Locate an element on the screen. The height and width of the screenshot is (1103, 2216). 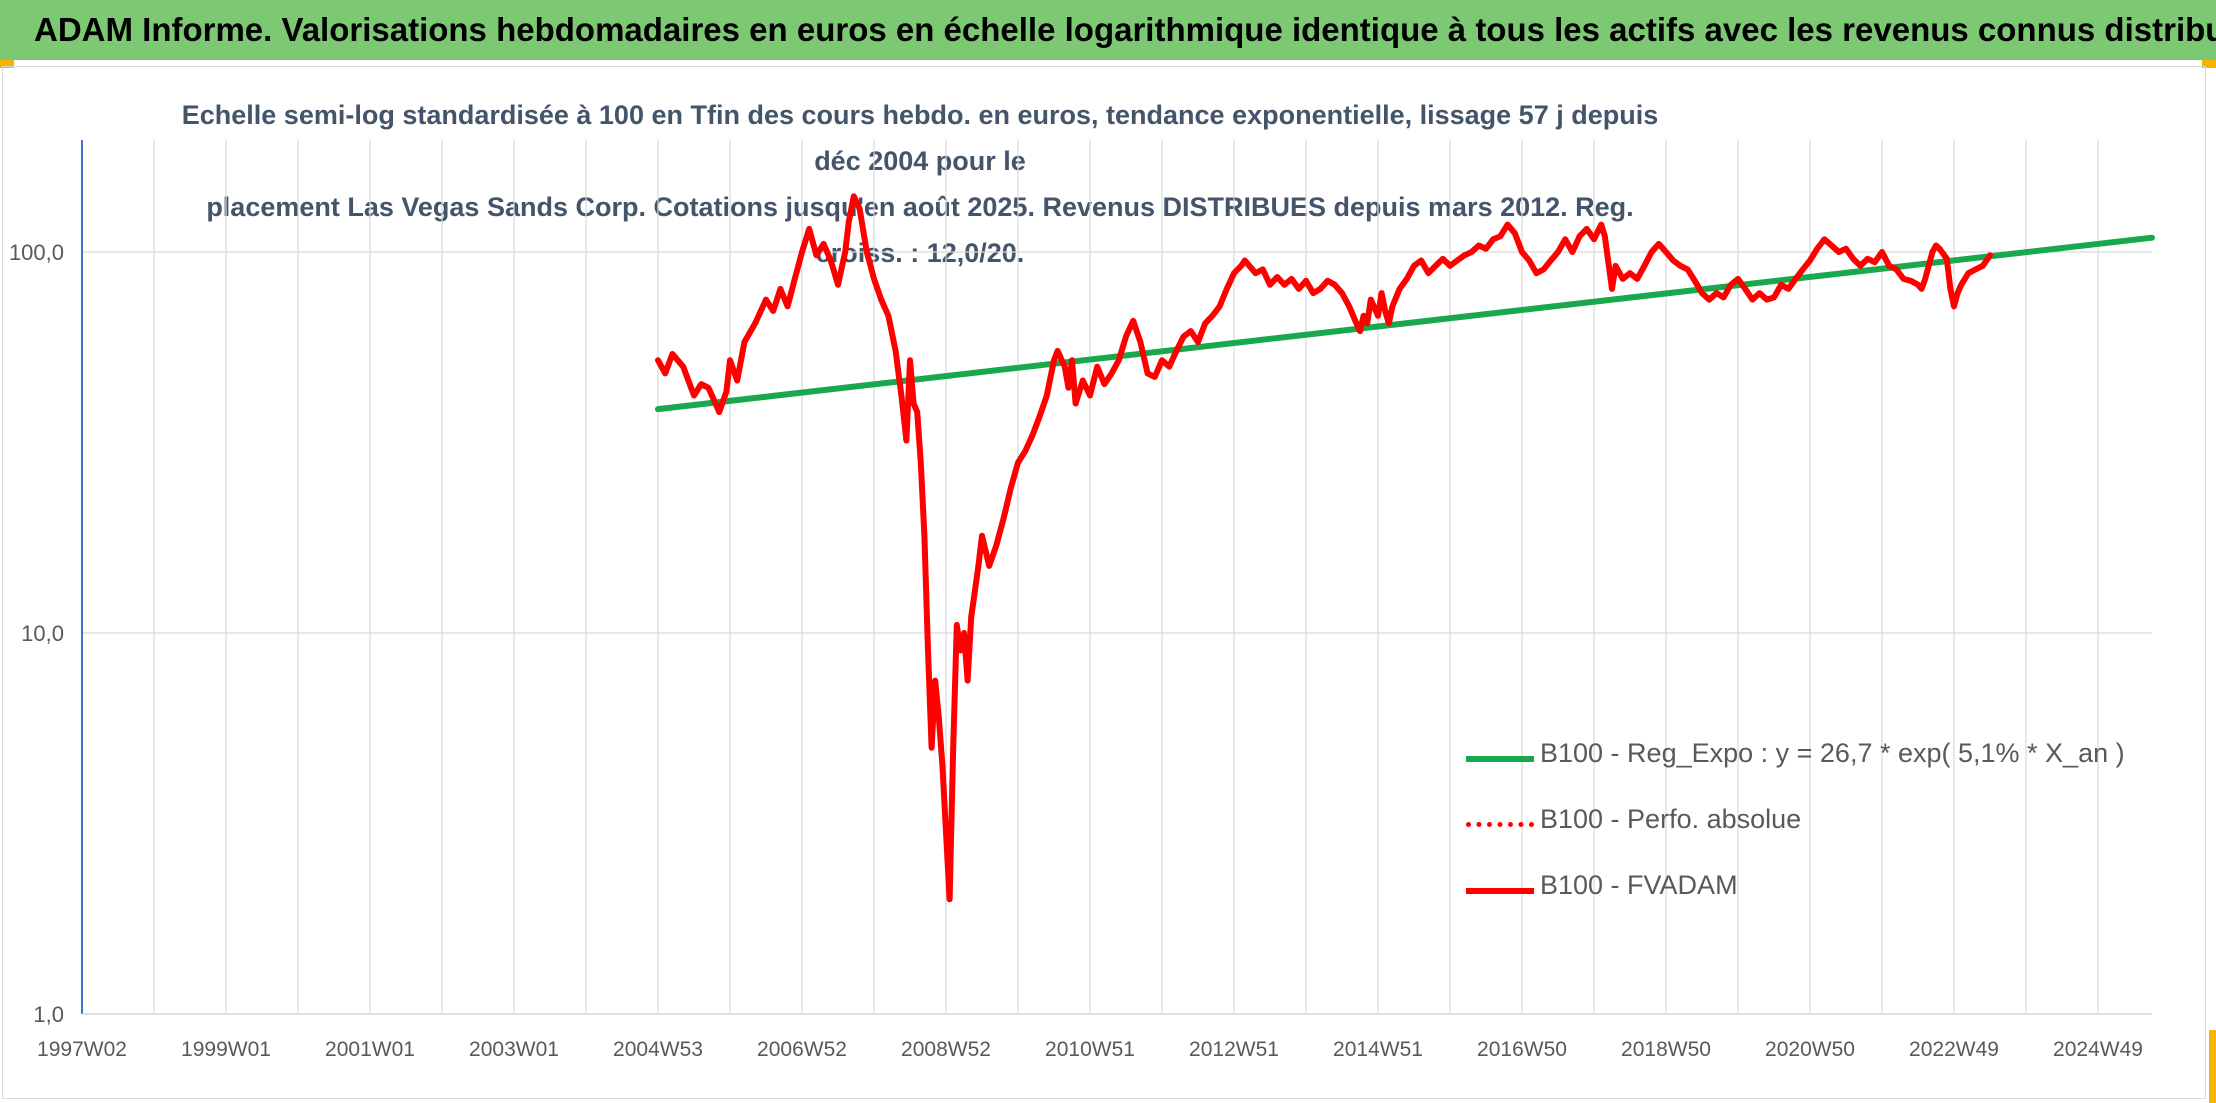
legend-item-fvadam: B100 - FVADAM is located at coordinates (1816, 893).